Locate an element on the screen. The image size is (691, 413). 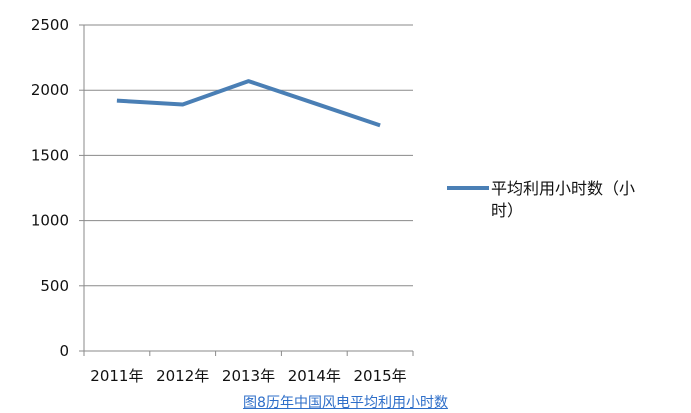
y-tick-label: 2000 is located at coordinates (50, 90).